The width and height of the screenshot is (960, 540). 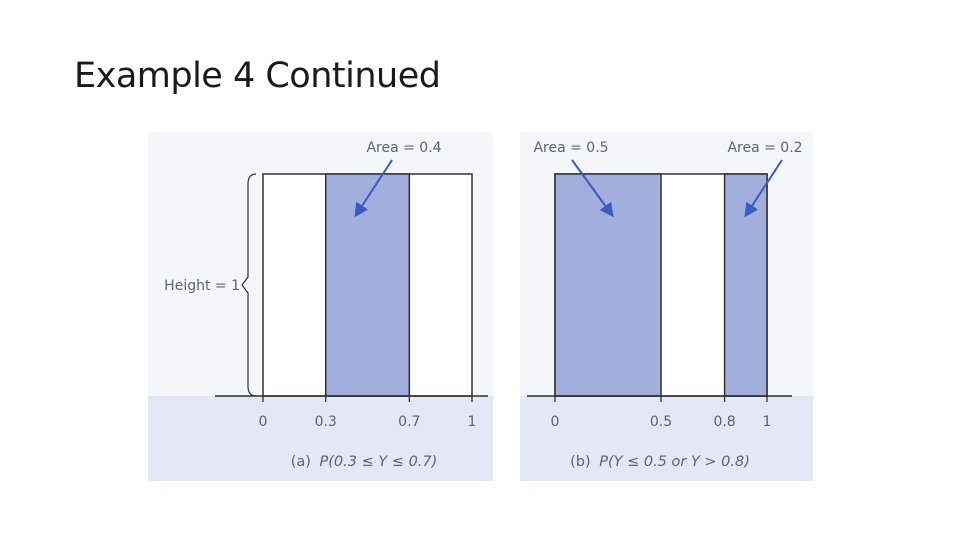 What do you see at coordinates (202, 286) in the screenshot?
I see `height-label: Height = 1` at bounding box center [202, 286].